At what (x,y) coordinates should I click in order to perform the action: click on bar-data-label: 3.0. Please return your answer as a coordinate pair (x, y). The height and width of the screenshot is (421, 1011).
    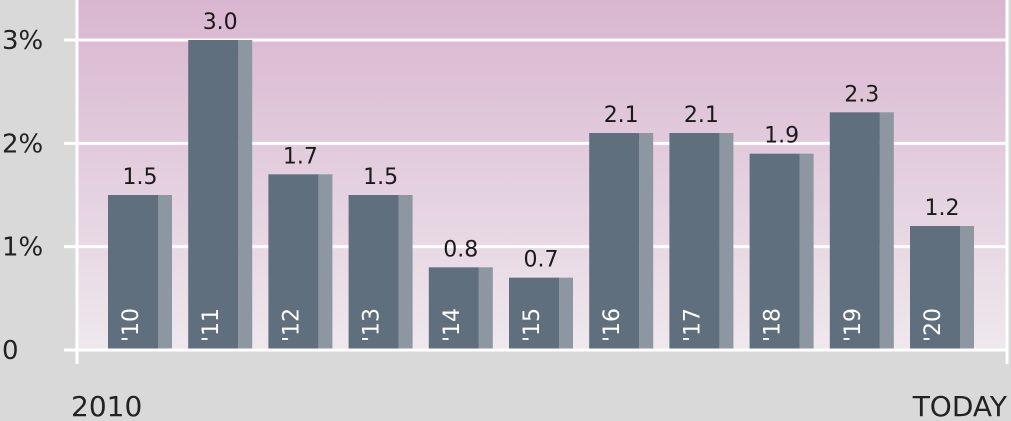
    Looking at the image, I should click on (220, 22).